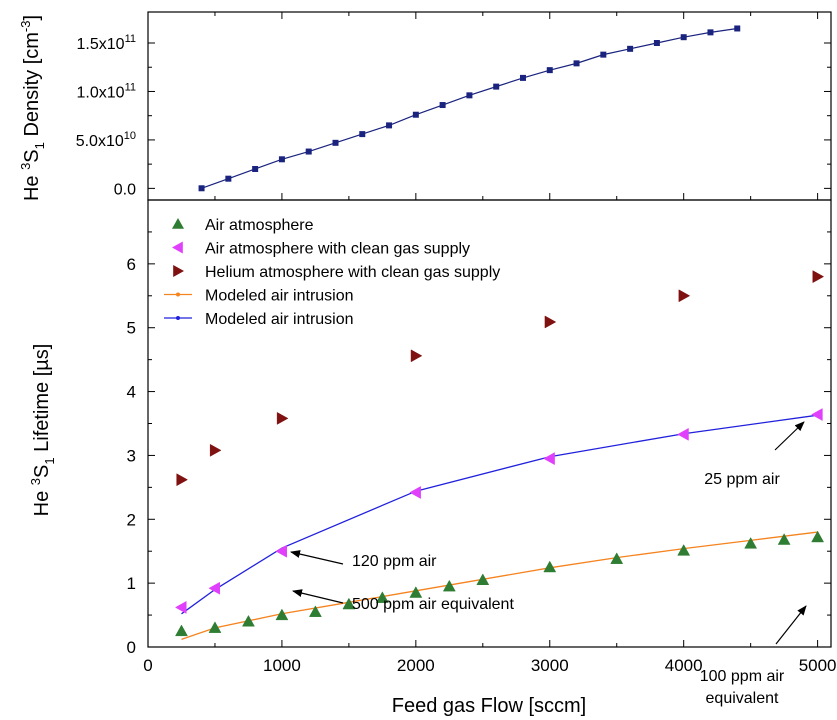 The image size is (837, 720). What do you see at coordinates (131, 264) in the screenshot?
I see `lifetime-y-tick-label: 6` at bounding box center [131, 264].